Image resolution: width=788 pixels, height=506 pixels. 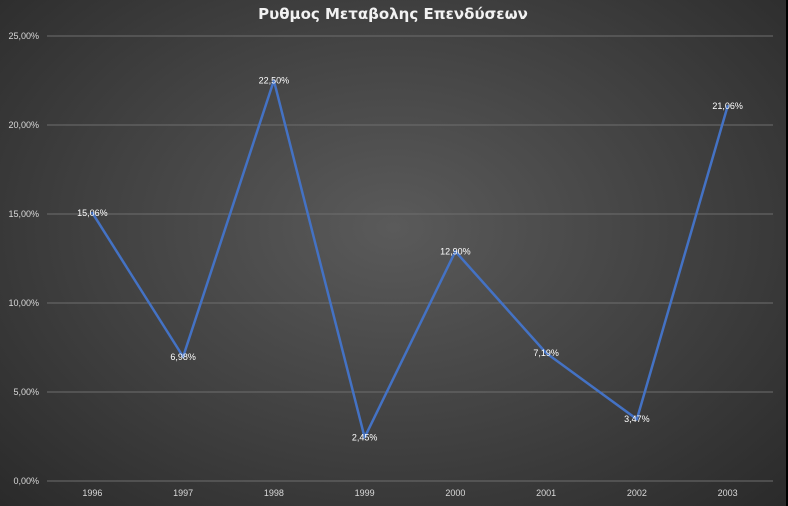 What do you see at coordinates (92, 493) in the screenshot?
I see `x-tick-label: 1996` at bounding box center [92, 493].